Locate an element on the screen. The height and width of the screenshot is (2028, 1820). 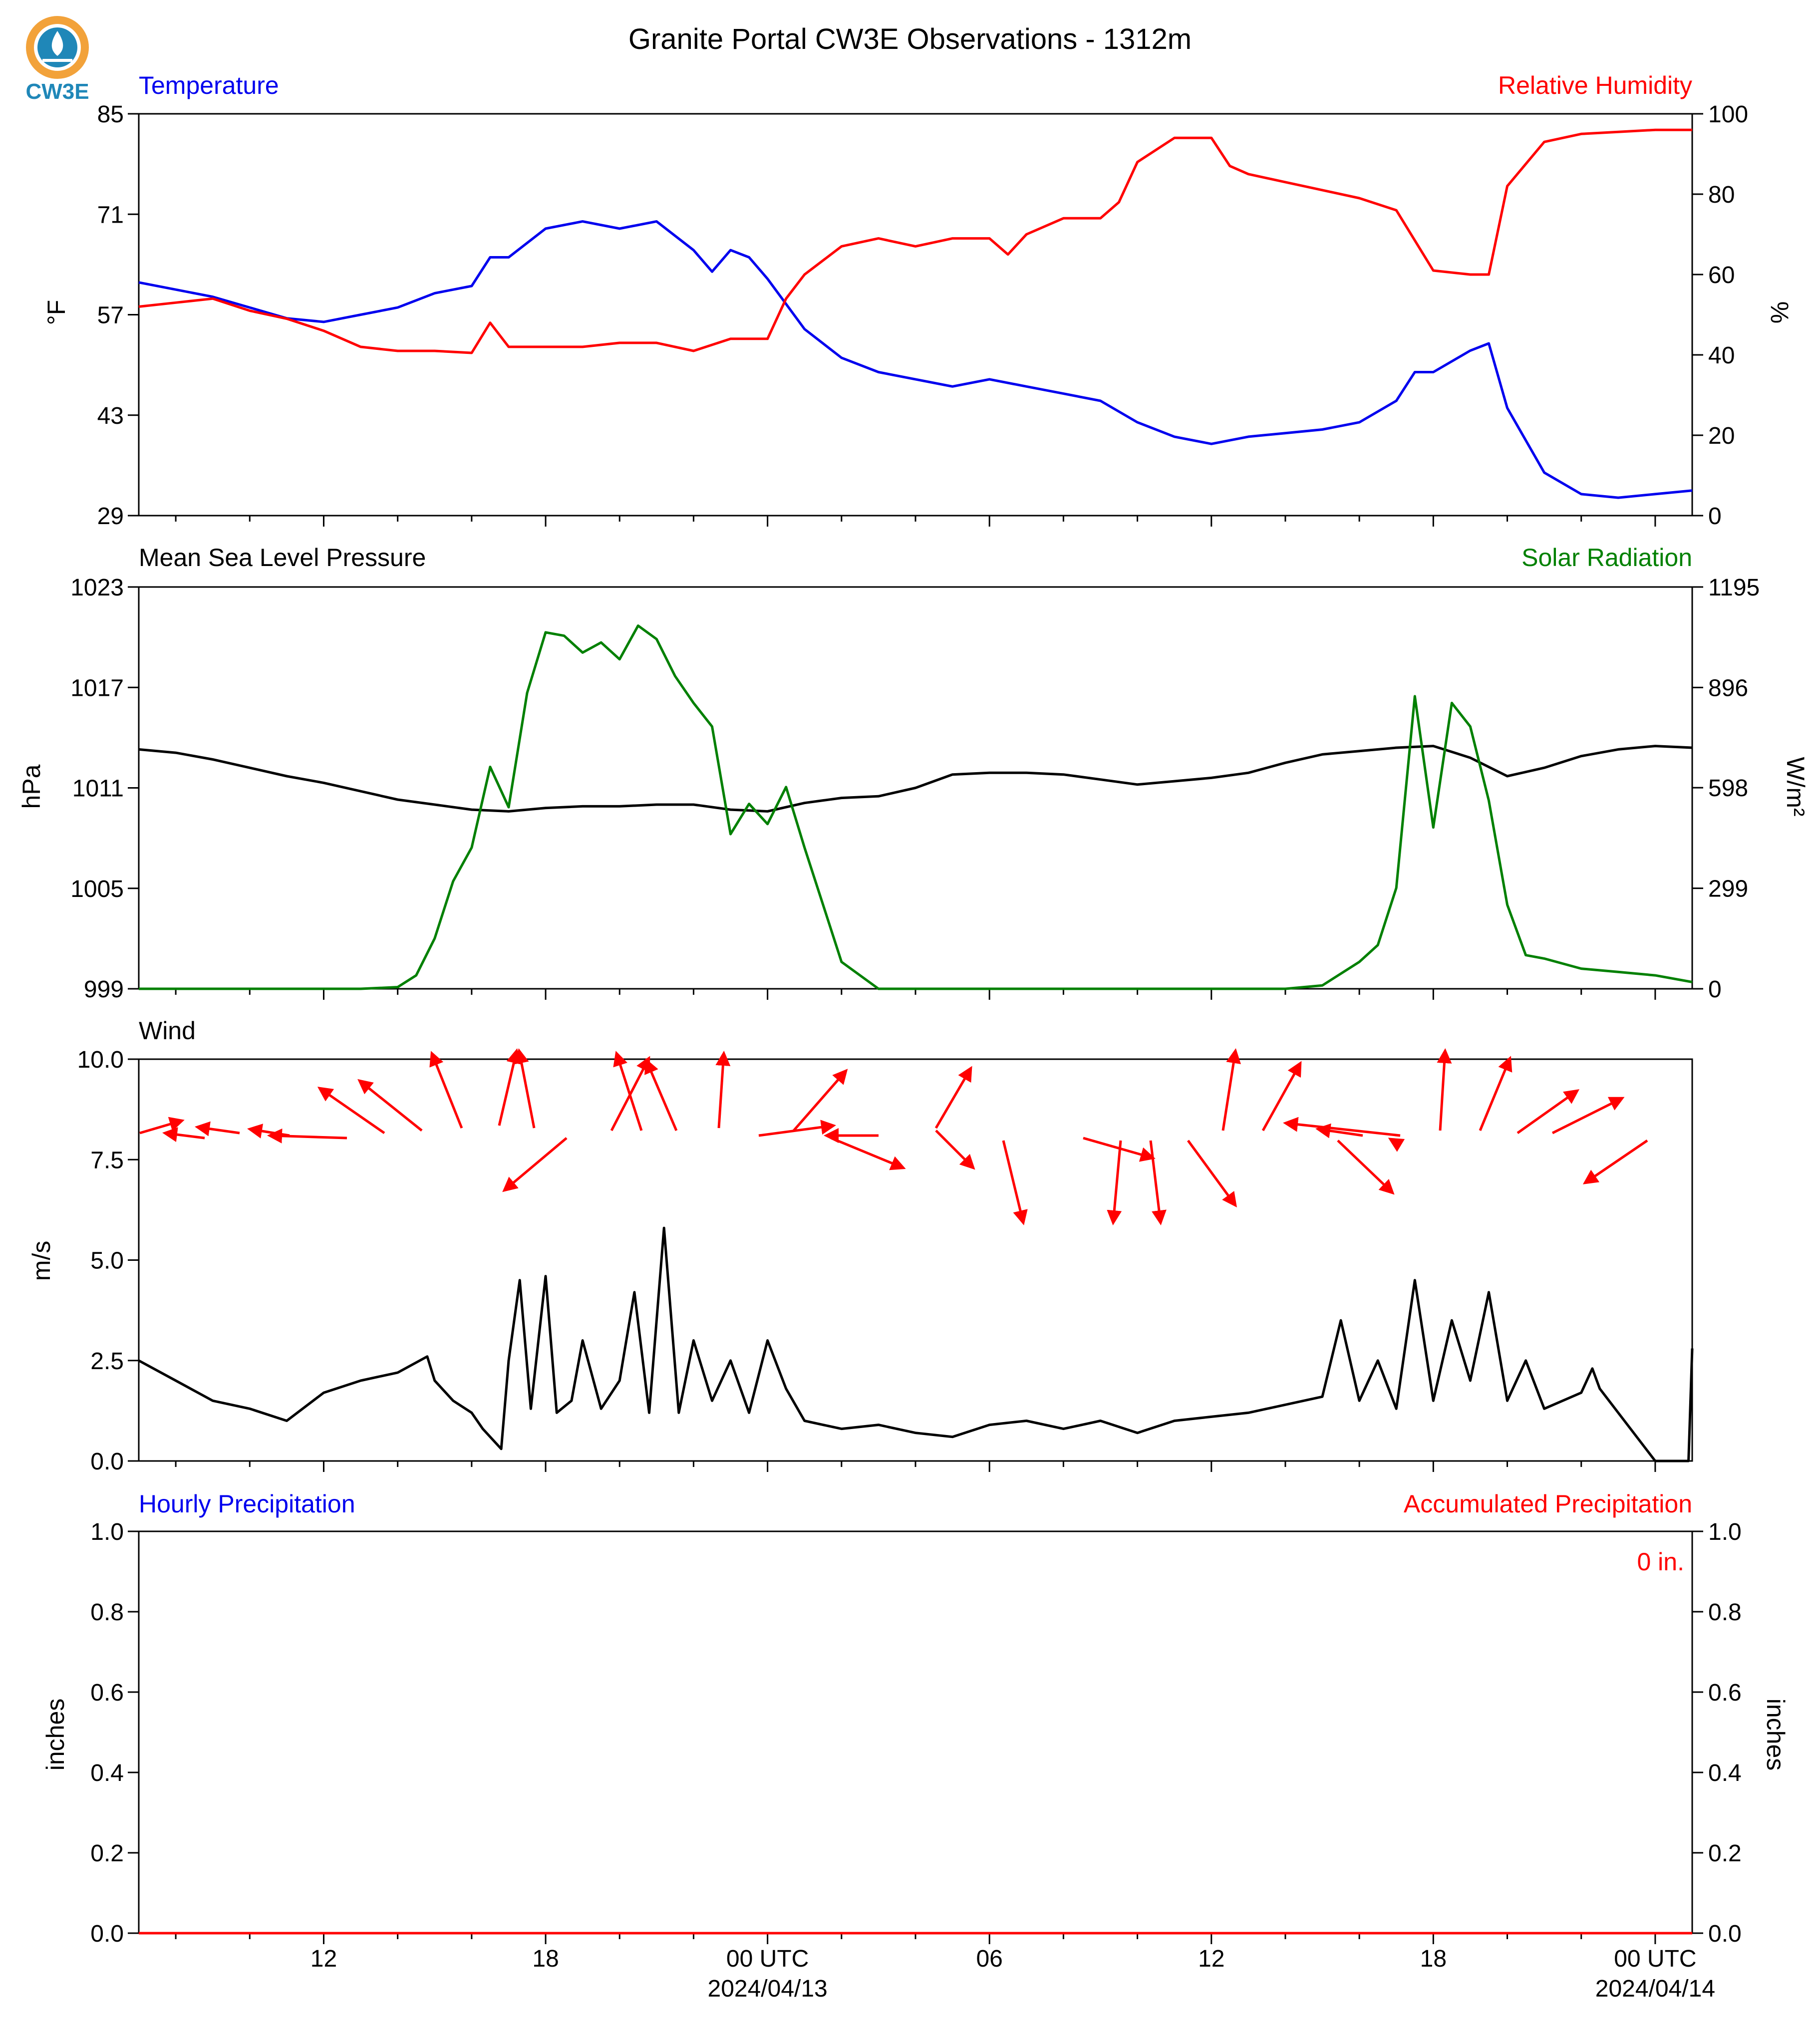
y2-tick-label: 0.2 is located at coordinates (1725, 1853).